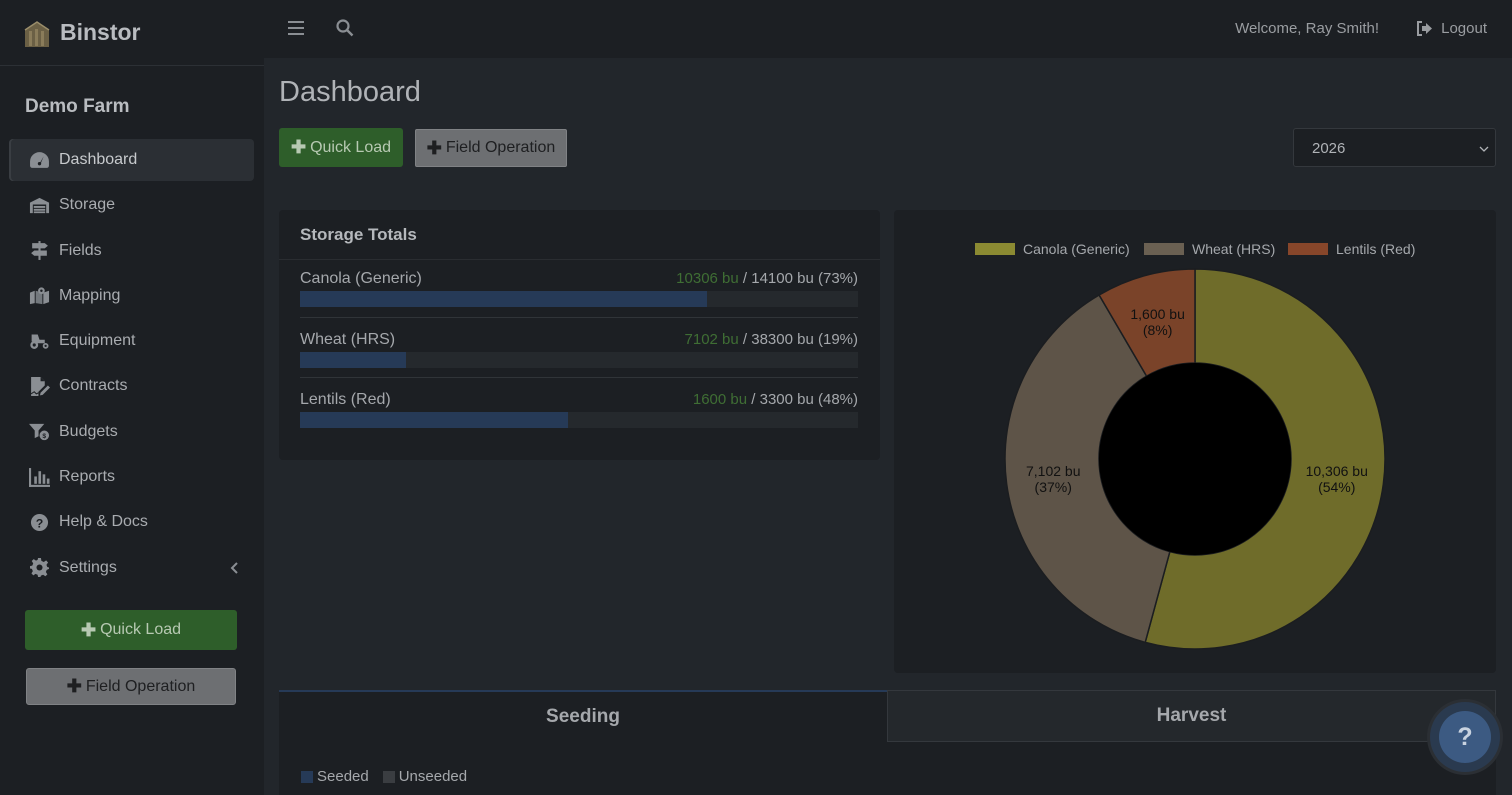 This screenshot has width=1512, height=795. I want to click on storage-row-capacity: / 14100 bu (73%), so click(798, 278).